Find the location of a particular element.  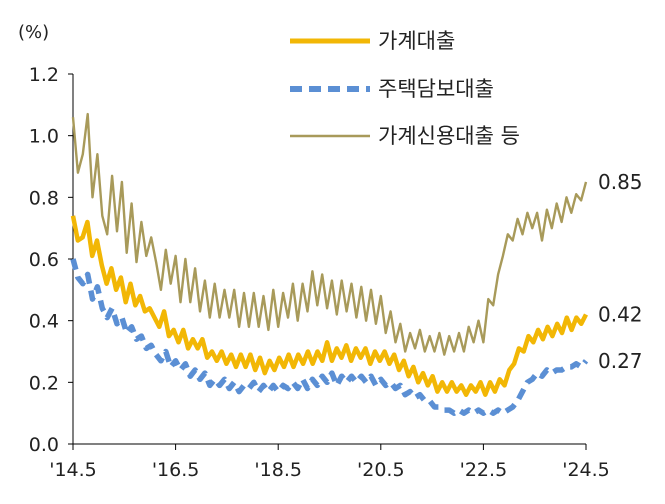

legend: 가계대출 주택담보대출 가계신용대출 등 is located at coordinates (405, 88).